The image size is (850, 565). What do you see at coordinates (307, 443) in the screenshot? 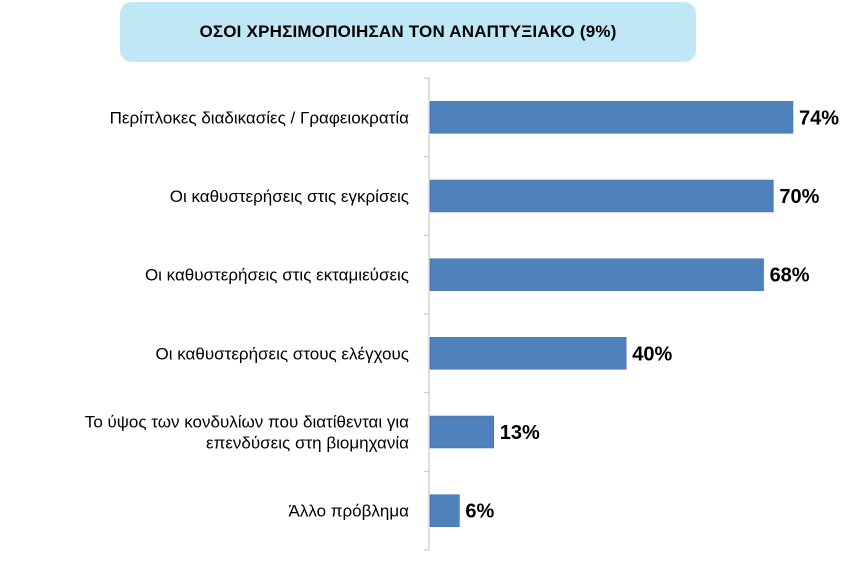
I see `category-label-line: επενδύσεις στη βιομηχανία` at bounding box center [307, 443].